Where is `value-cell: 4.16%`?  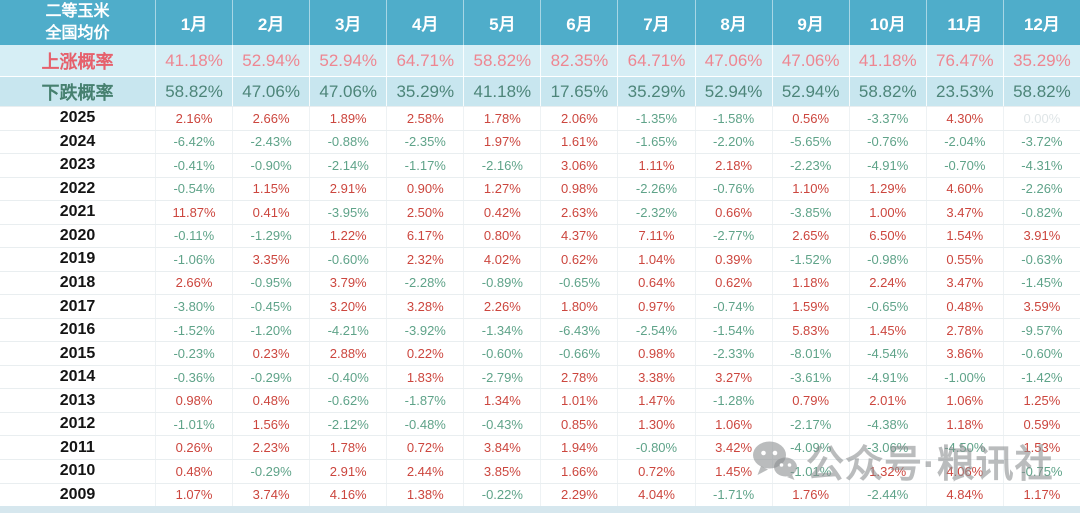
value-cell: 4.16% is located at coordinates (347, 495).